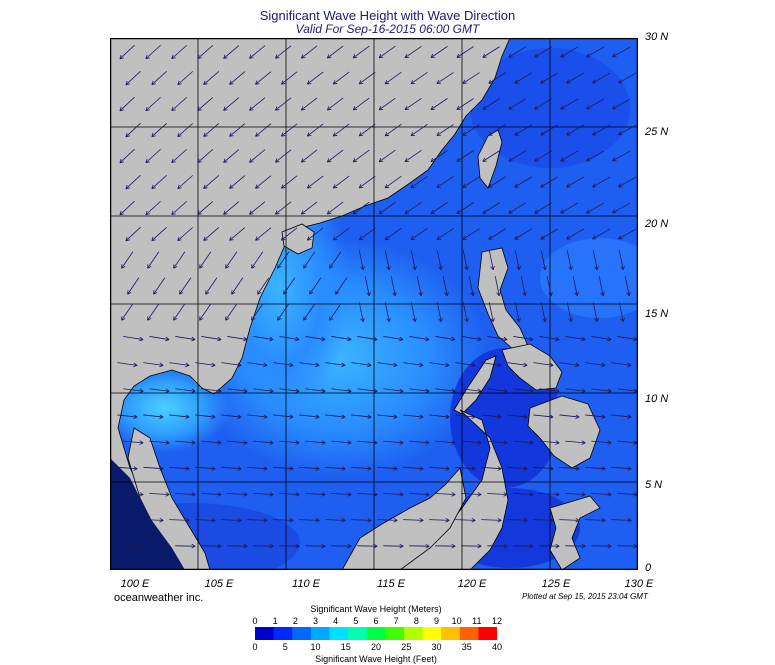 The height and width of the screenshot is (665, 775). Describe the element at coordinates (396, 621) in the screenshot. I see `colorbar-meters-tick: 7` at that location.